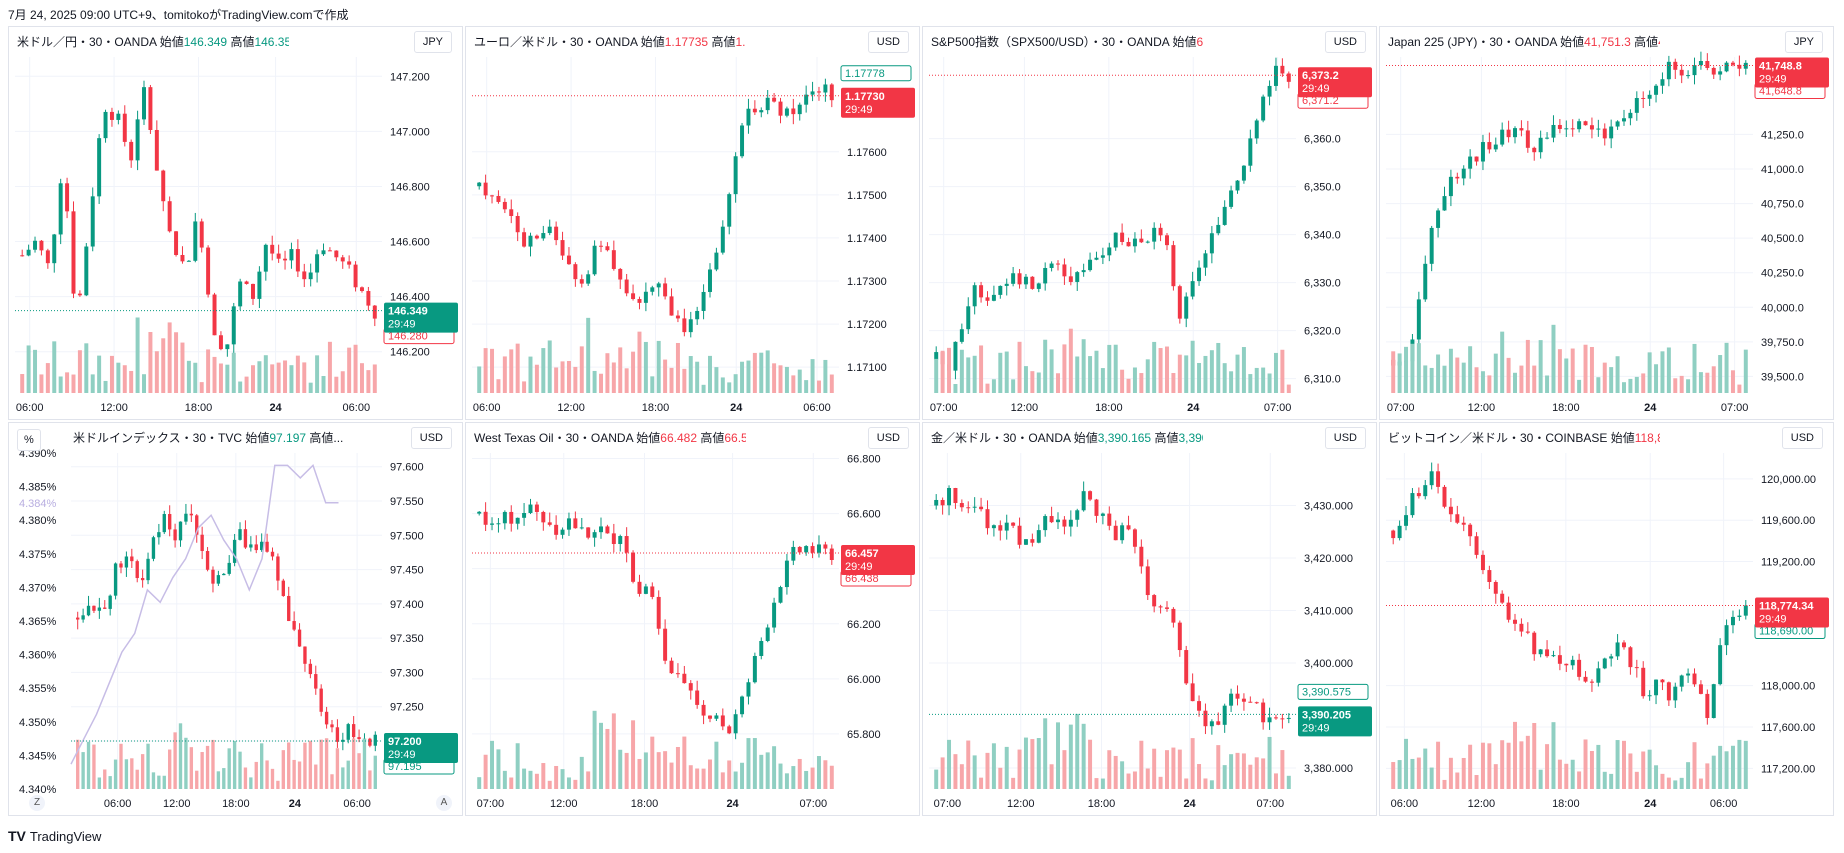 The image size is (1844, 853). I want to click on svg-text: 66.457, so click(862, 554).